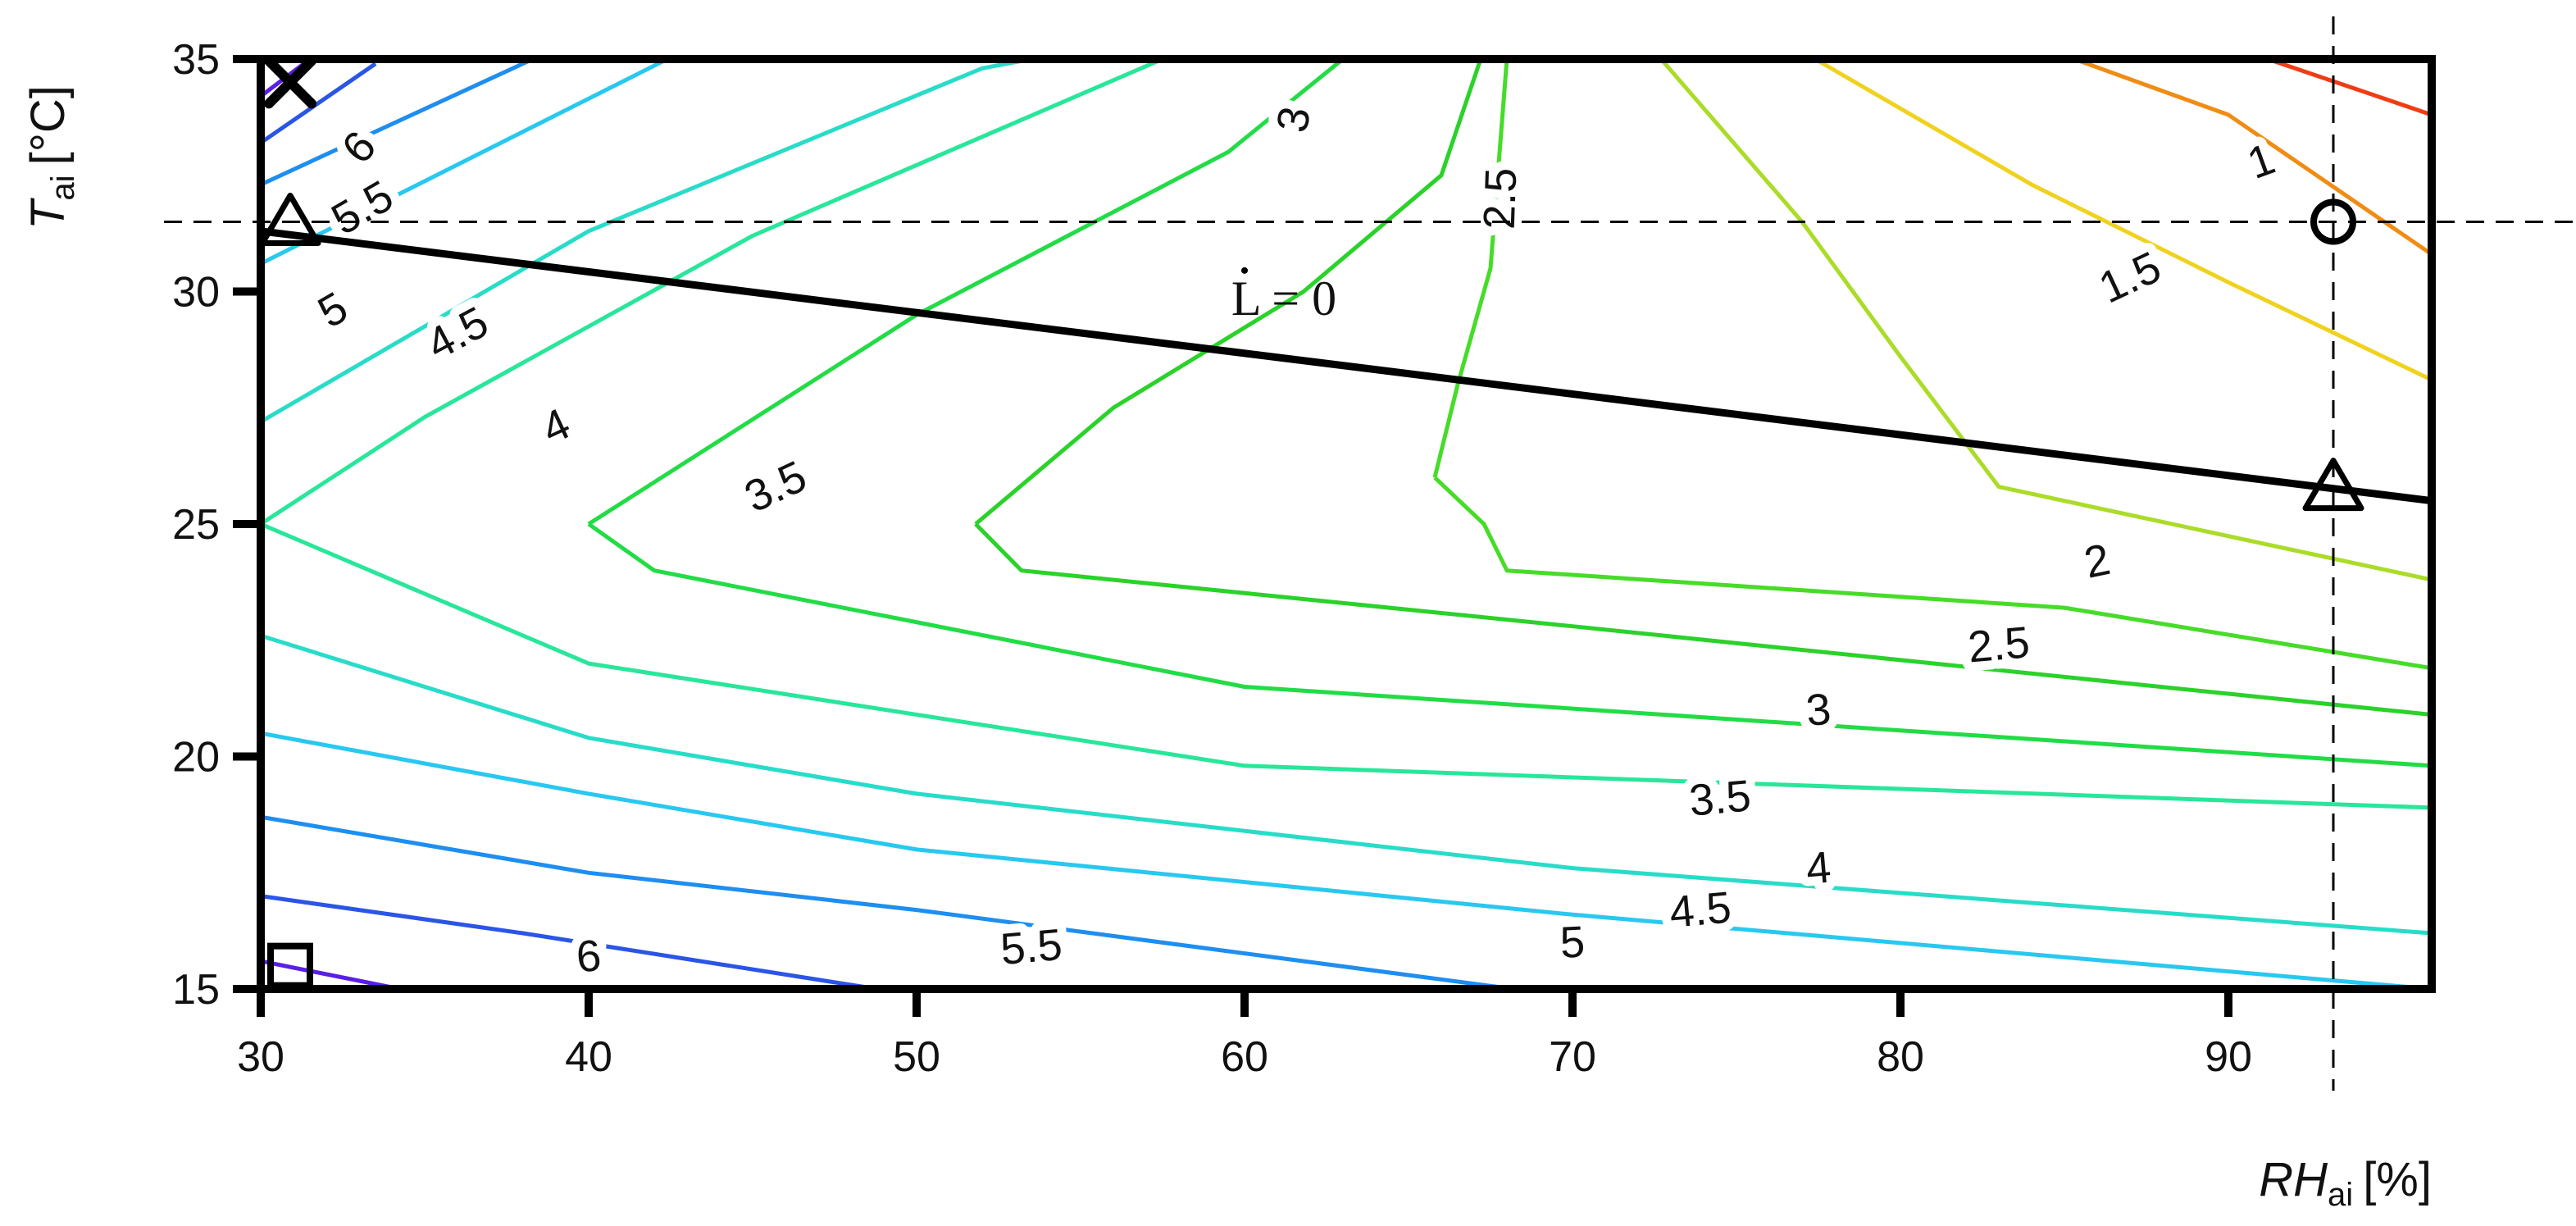 The image size is (2576, 1226). I want to click on y-axis: 15 20 25 30 35, so click(216, 525).